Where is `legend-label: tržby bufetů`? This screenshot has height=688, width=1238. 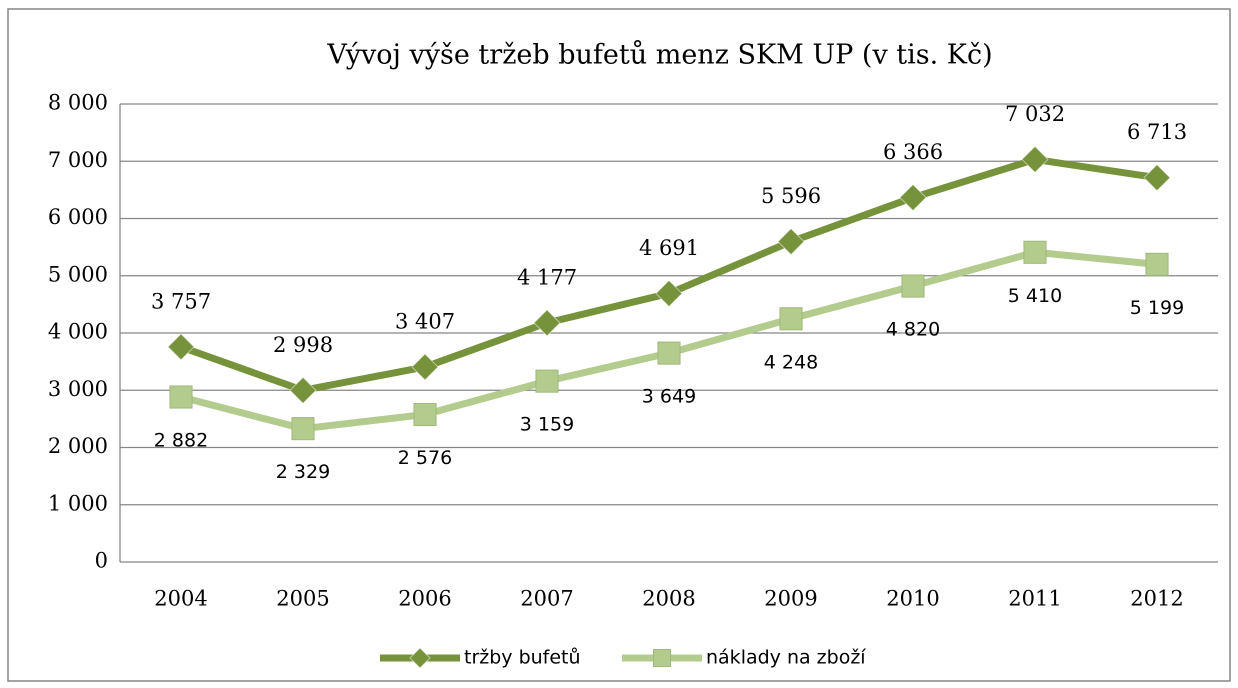 legend-label: tržby bufetů is located at coordinates (522, 658).